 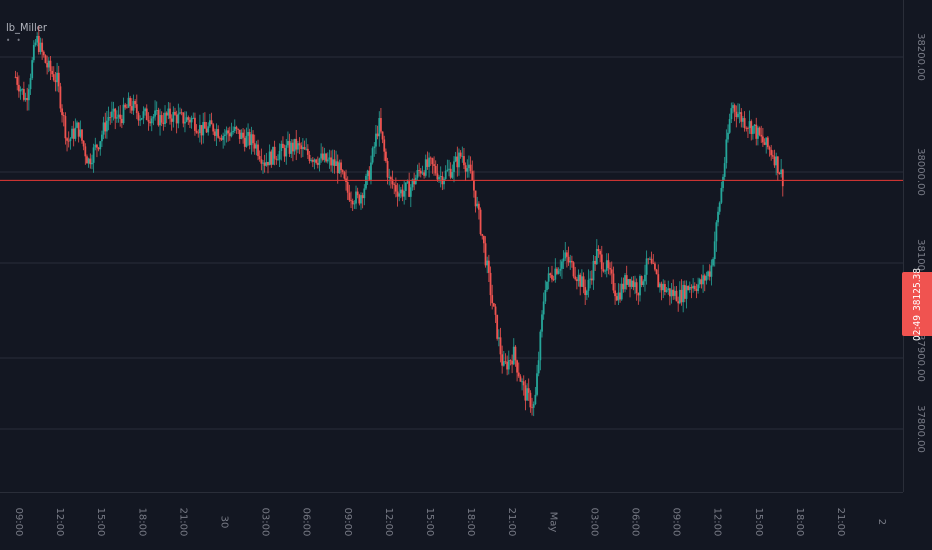 What do you see at coordinates (388, 522) in the screenshot?
I see `x-tick-label: 12:00` at bounding box center [388, 522].